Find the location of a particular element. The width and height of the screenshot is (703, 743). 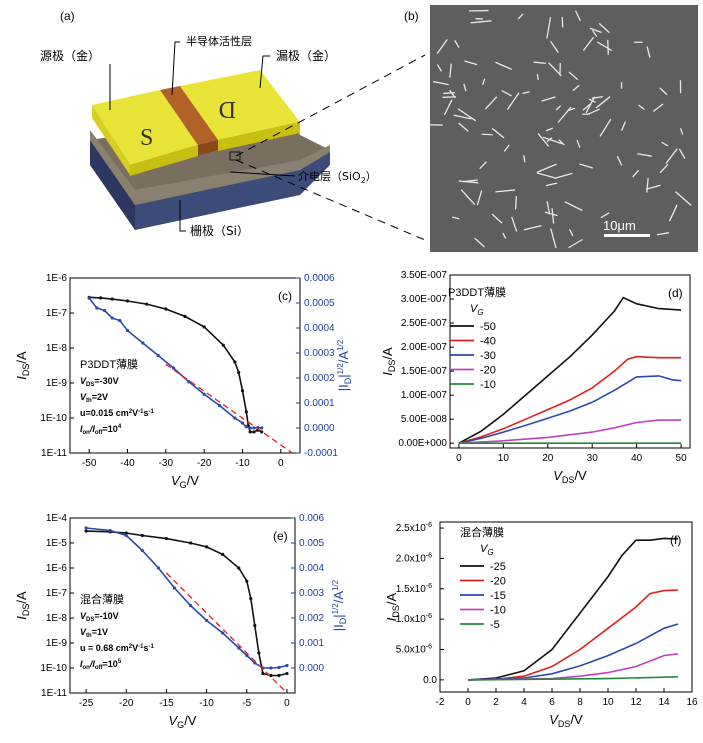

y2-tick-label: 0.0003 is located at coordinates (319, 353).